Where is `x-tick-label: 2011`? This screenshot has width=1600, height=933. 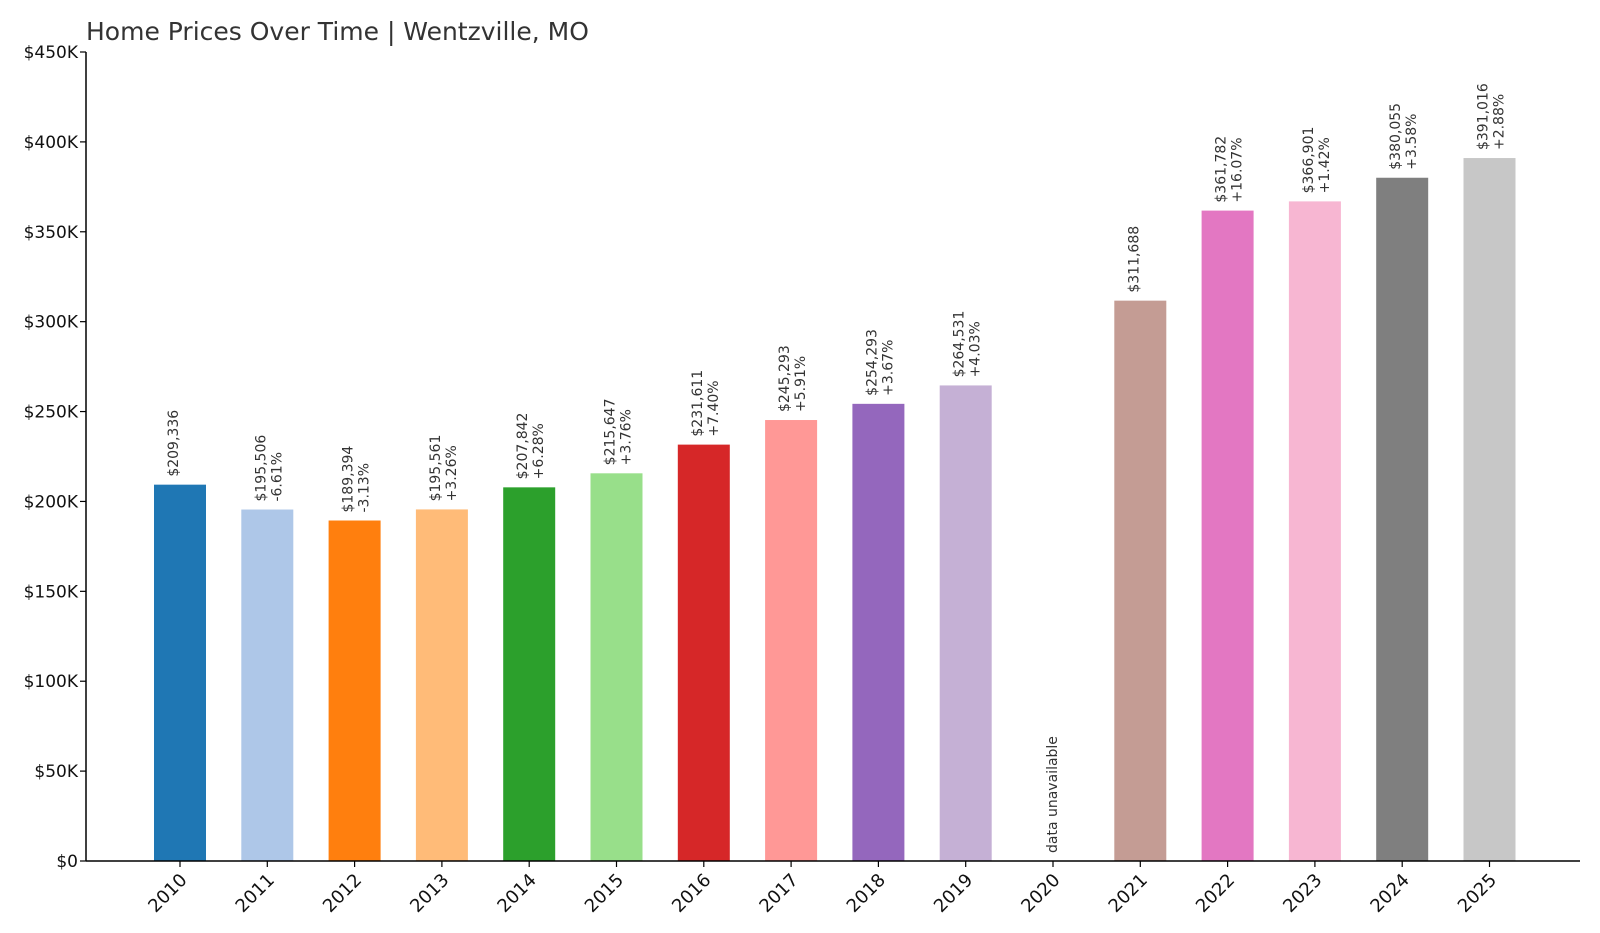 x-tick-label: 2011 is located at coordinates (255, 893).